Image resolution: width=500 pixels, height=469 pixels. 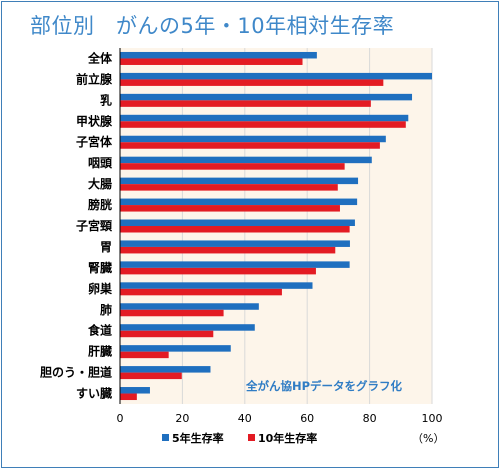 What do you see at coordinates (94, 393) in the screenshot?
I see `category-label: すい臓` at bounding box center [94, 393].